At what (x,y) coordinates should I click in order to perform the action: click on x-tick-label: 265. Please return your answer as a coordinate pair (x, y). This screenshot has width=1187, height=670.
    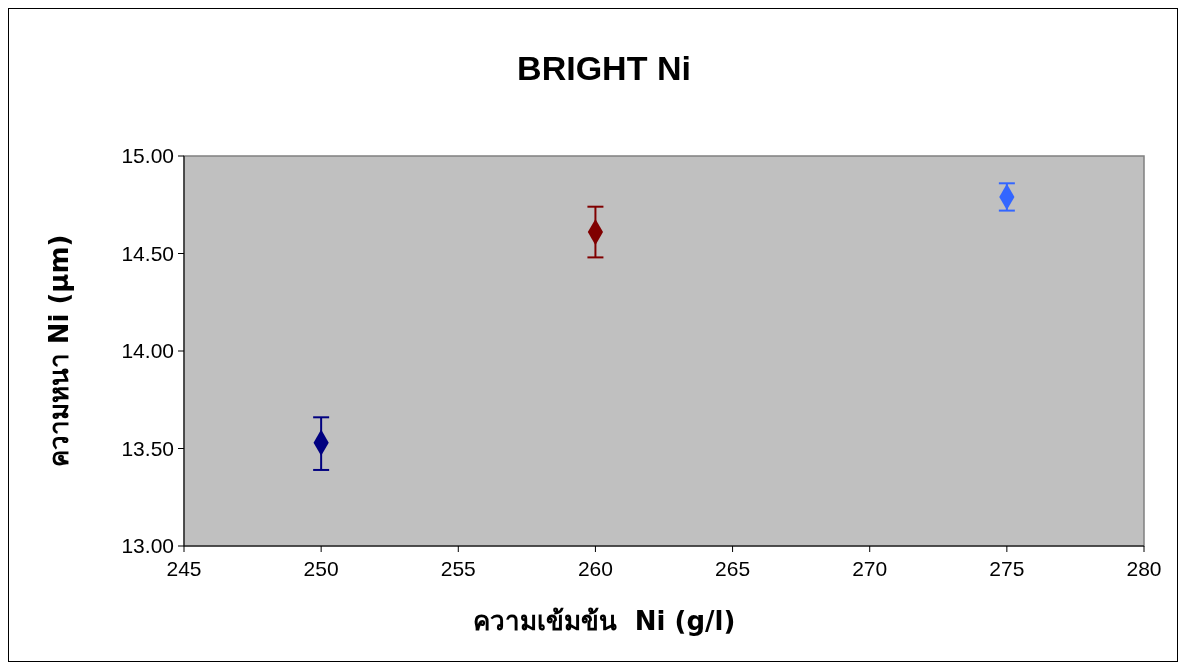
    Looking at the image, I should click on (733, 568).